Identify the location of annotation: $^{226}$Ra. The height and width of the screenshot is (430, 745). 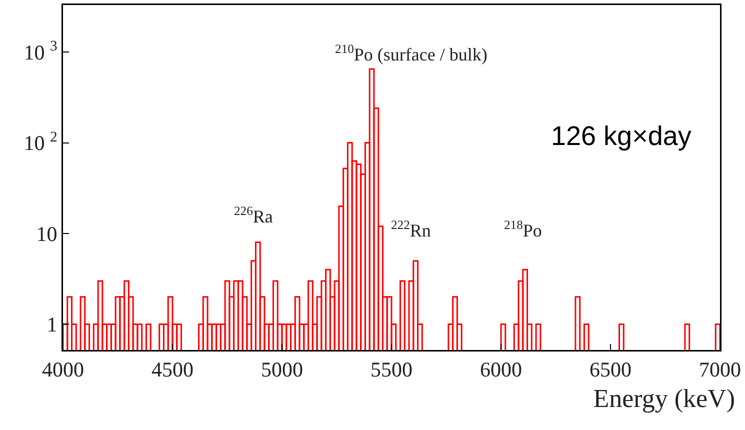
(253, 215).